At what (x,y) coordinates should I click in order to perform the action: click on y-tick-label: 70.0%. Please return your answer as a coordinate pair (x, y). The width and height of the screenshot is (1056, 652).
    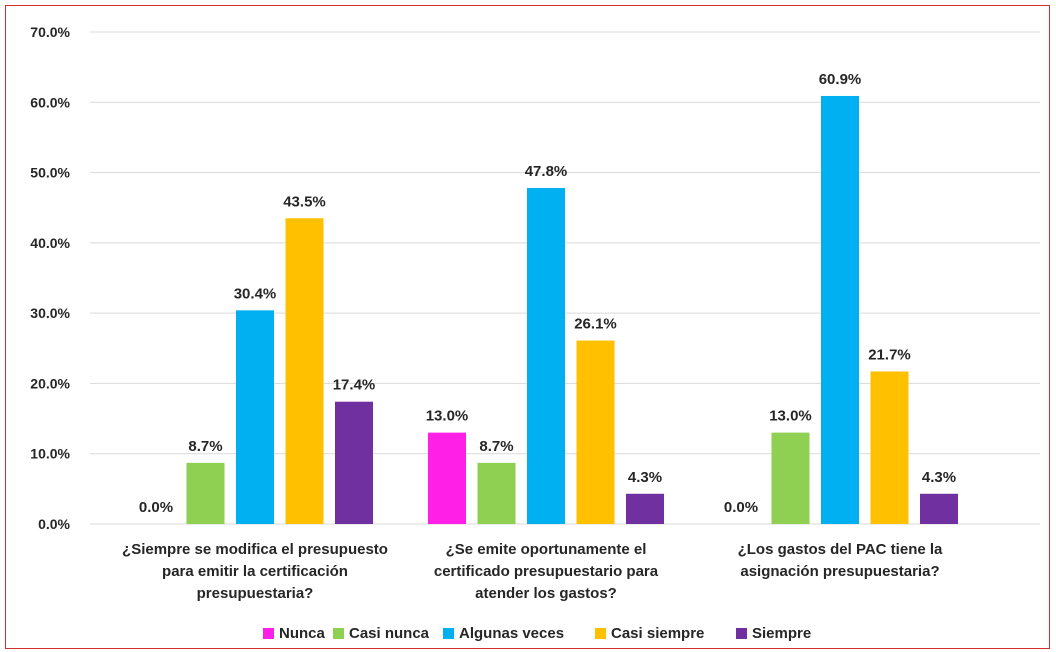
    Looking at the image, I should click on (50, 32).